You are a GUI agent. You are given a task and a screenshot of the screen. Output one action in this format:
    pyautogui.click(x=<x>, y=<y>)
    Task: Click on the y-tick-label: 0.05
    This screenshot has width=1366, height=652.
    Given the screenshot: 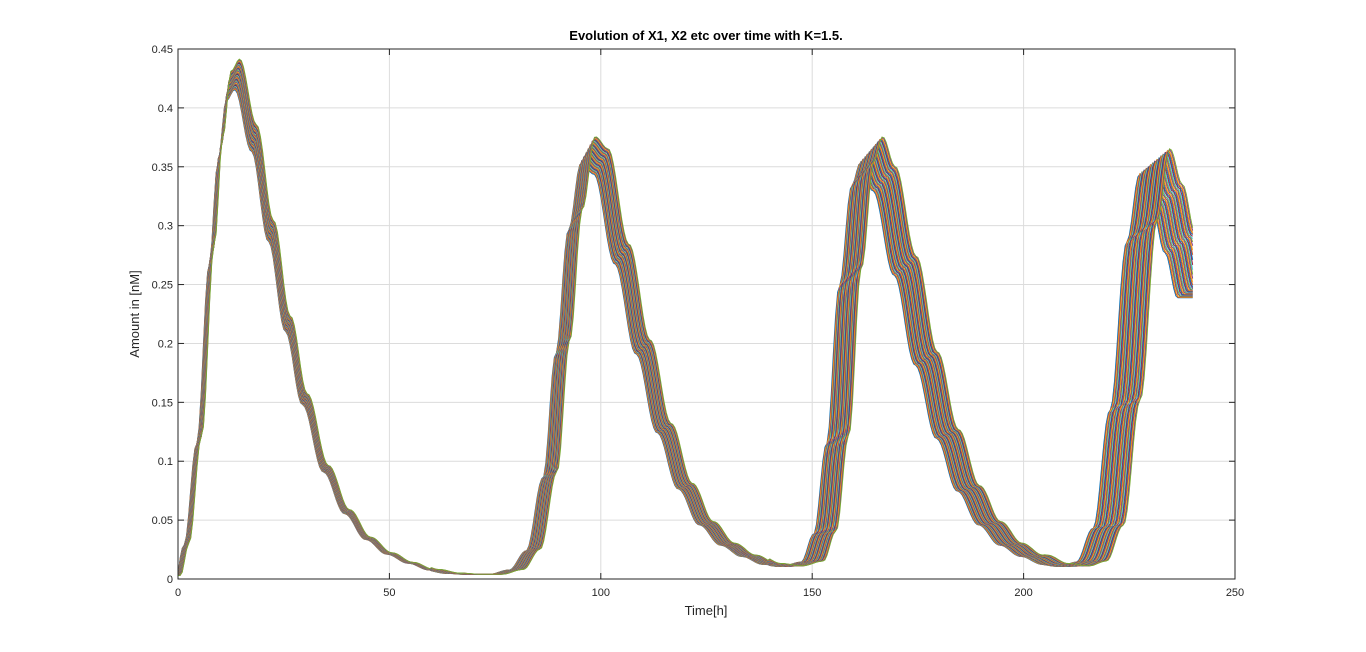 What is the action you would take?
    pyautogui.click(x=162, y=521)
    